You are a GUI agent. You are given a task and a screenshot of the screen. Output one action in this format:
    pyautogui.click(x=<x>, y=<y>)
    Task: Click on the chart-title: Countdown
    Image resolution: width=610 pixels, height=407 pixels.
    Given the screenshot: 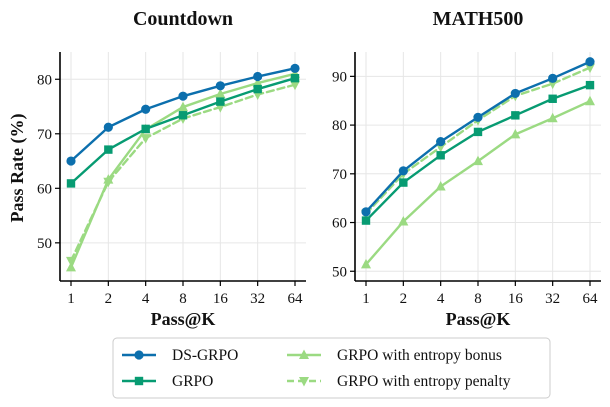 What is the action you would take?
    pyautogui.click(x=183, y=19)
    